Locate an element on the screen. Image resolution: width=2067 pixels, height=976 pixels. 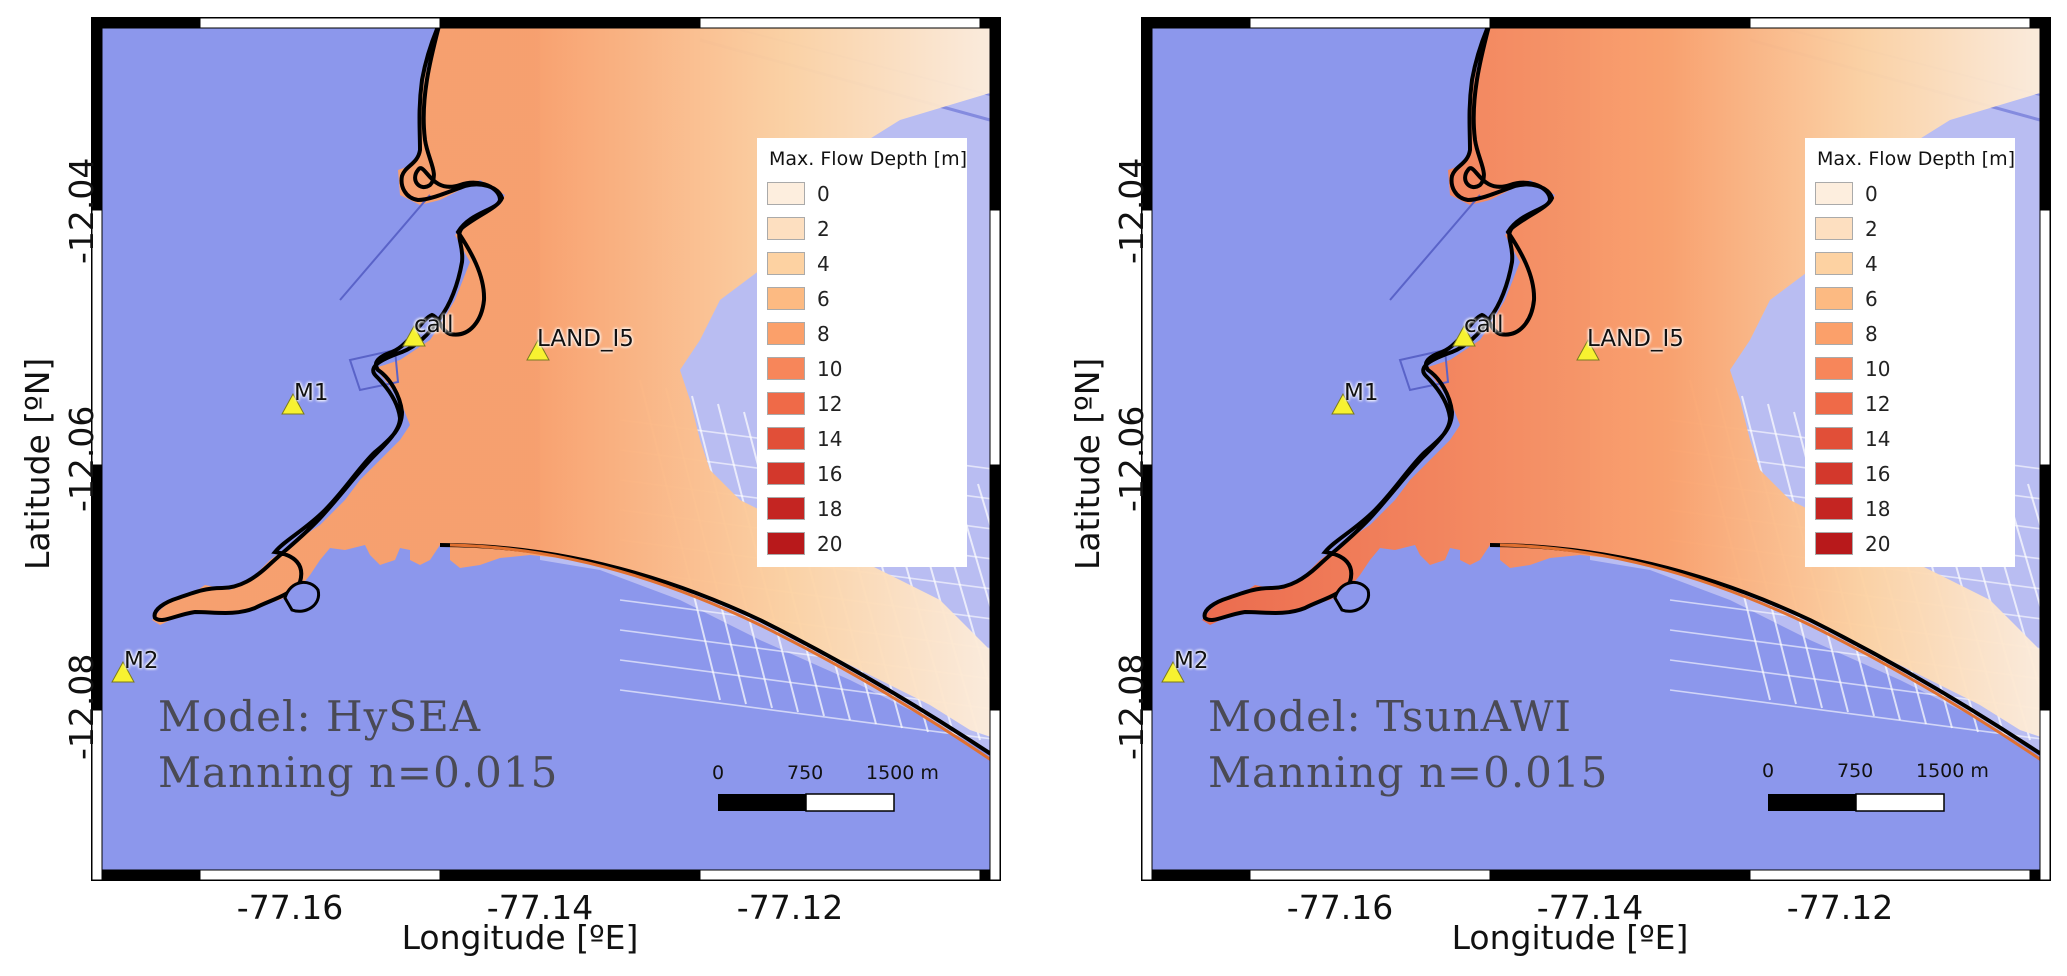
gauge-label-land-i5: LAND_I5 is located at coordinates (1635, 339).